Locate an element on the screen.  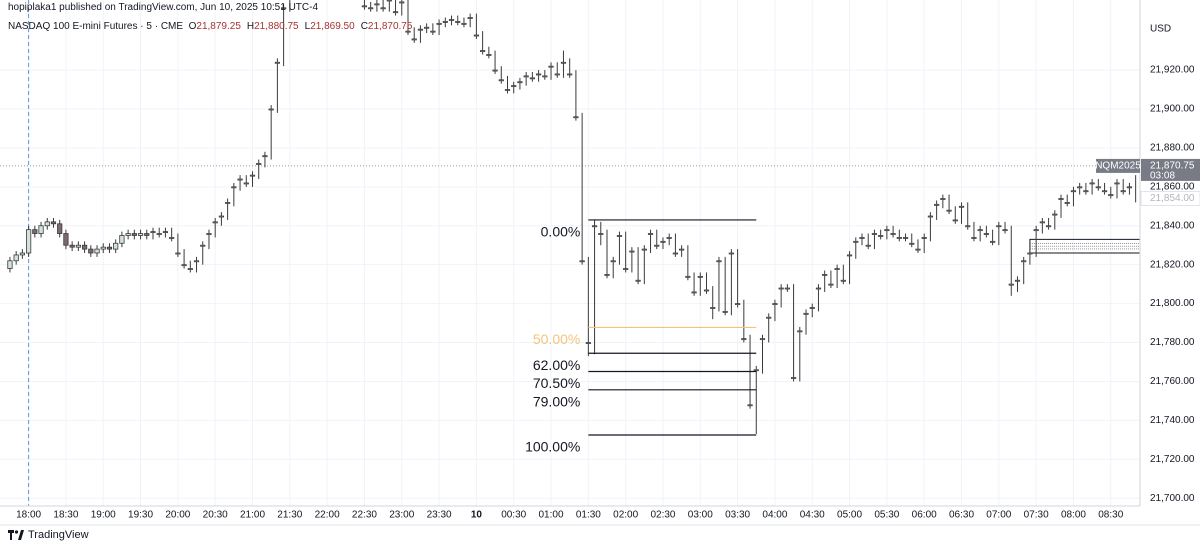
prev-price-label: 21,854.00 is located at coordinates (1172, 198).